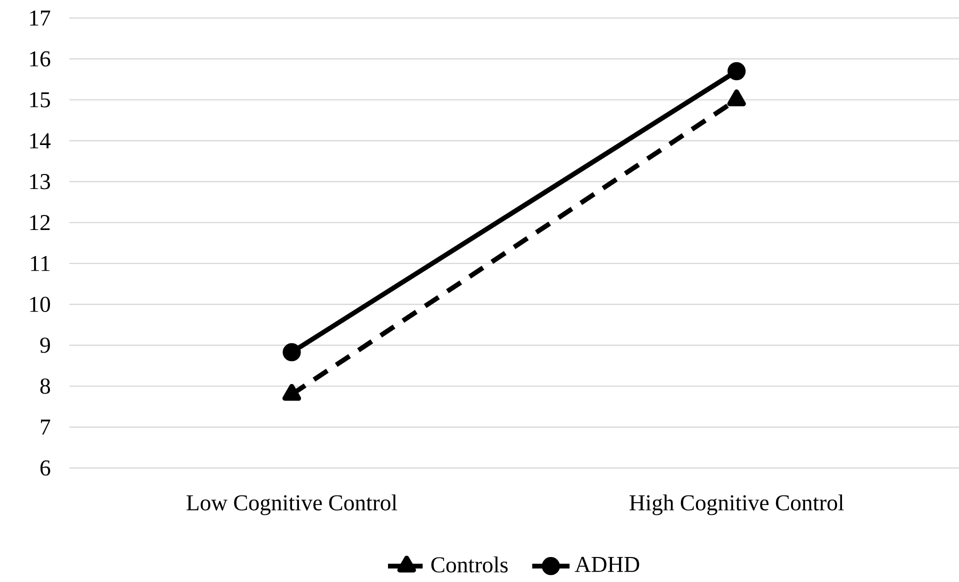 This screenshot has width=959, height=582. I want to click on y-tick-label: 14, so click(40, 140).